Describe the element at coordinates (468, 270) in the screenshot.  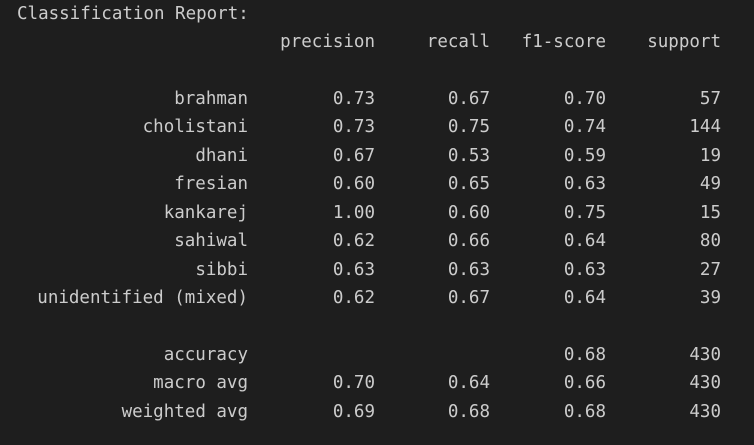
I see `cell-recall: 0.63` at that location.